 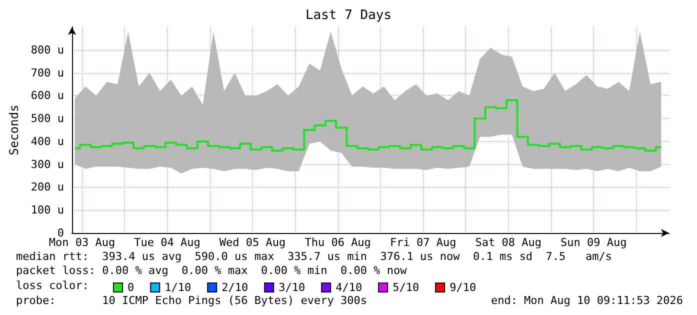 I want to click on y-tick-label: 500 u, so click(x=47, y=119).